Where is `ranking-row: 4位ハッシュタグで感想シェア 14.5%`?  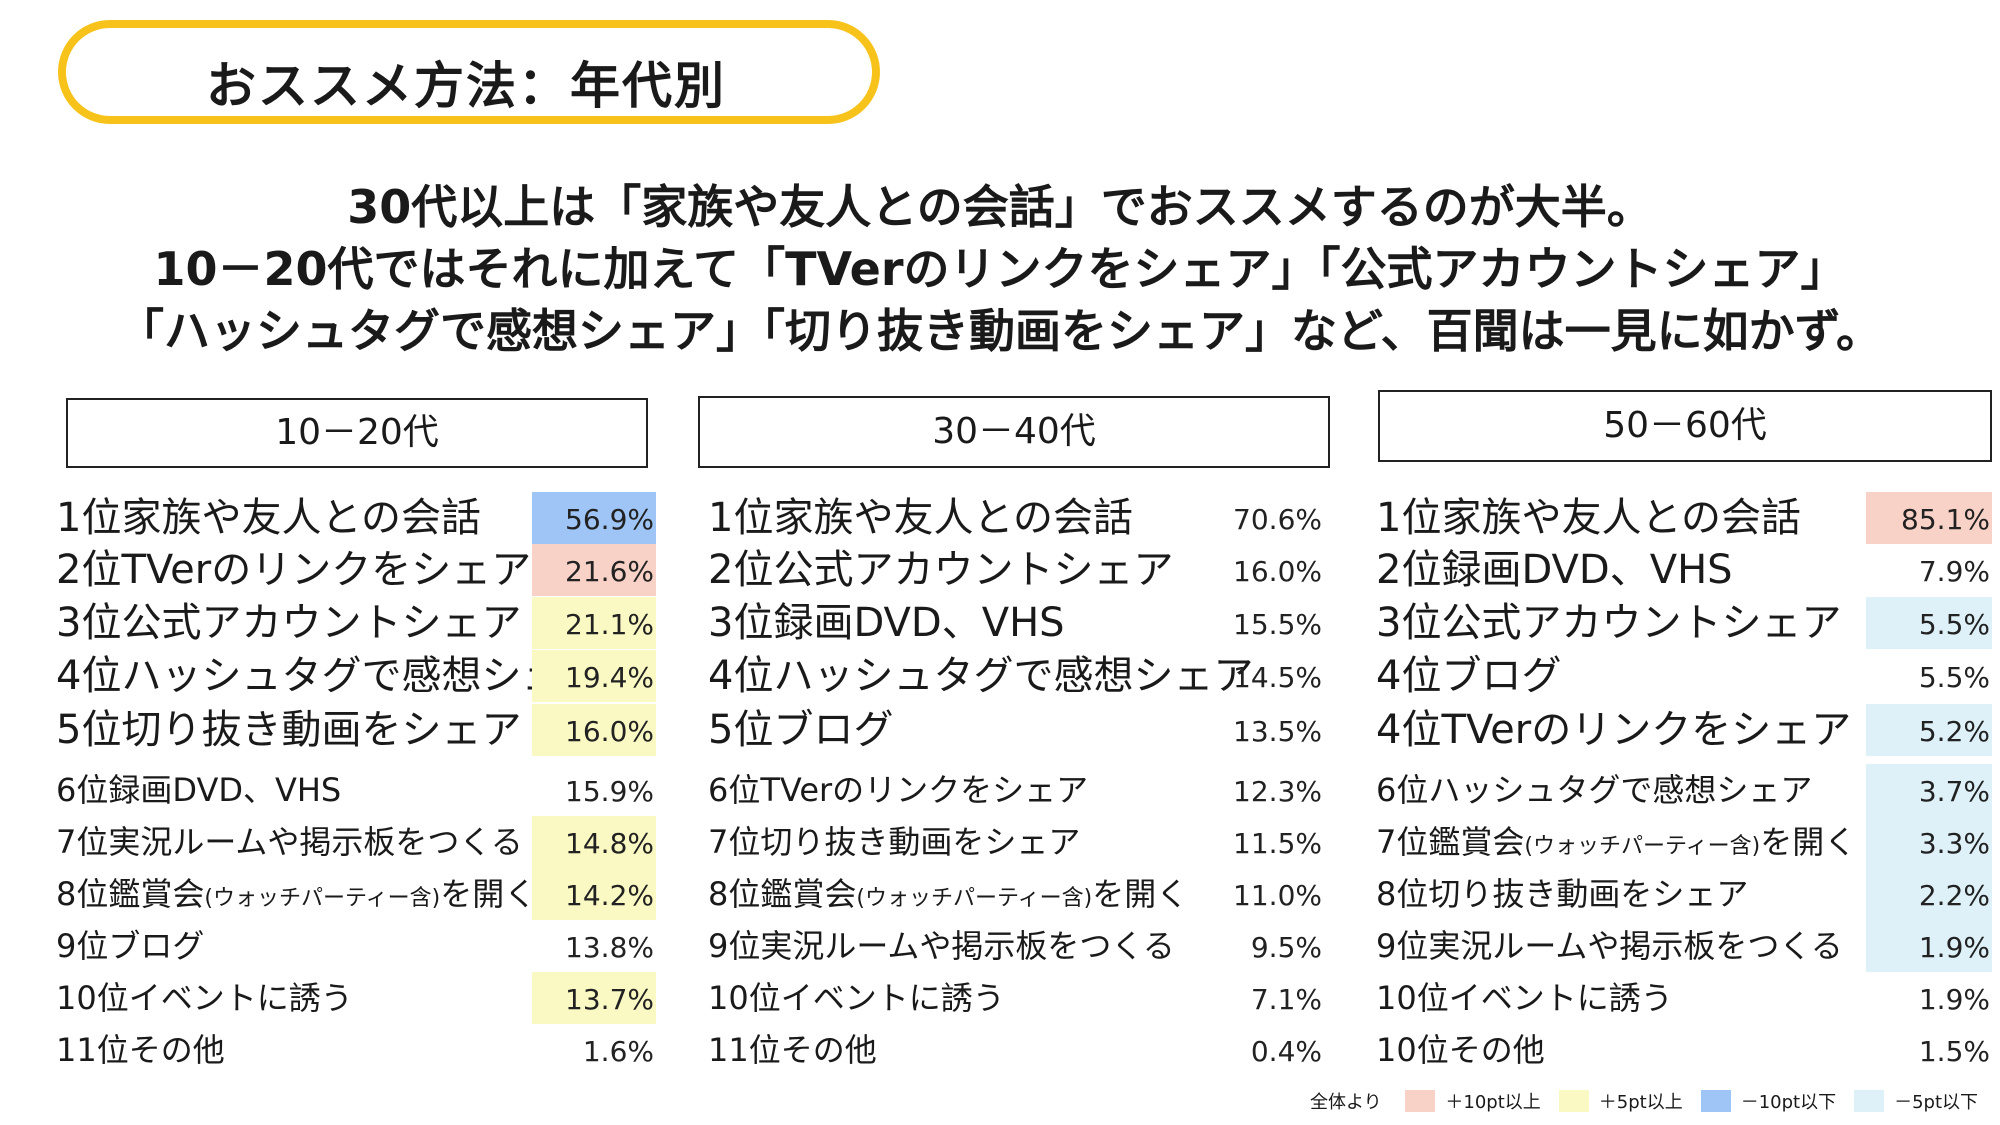 ranking-row: 4位ハッシュタグで感想シェア 14.5% is located at coordinates (1000, 676).